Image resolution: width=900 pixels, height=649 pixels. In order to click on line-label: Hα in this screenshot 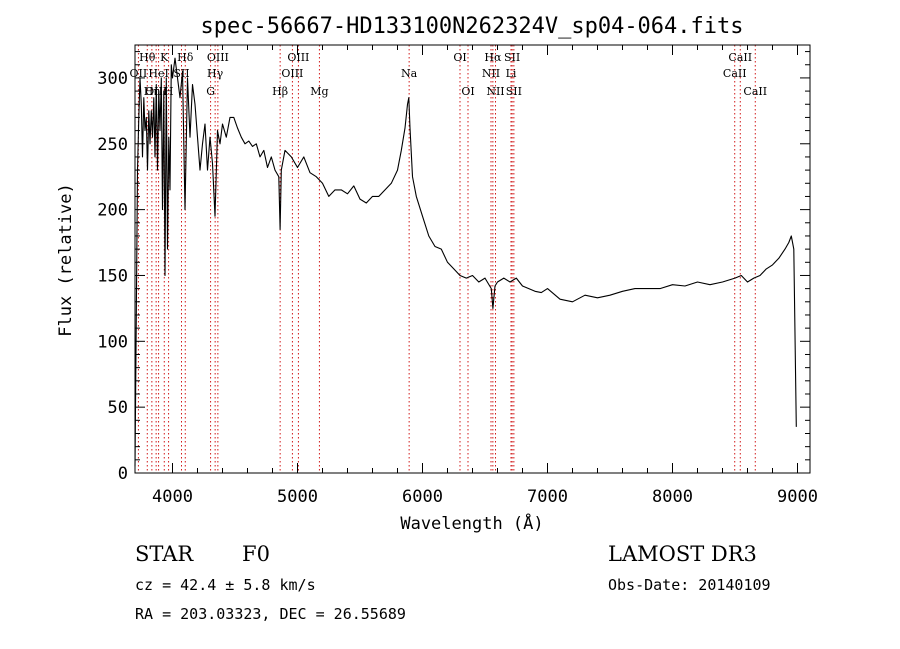, I will do `click(493, 57)`.